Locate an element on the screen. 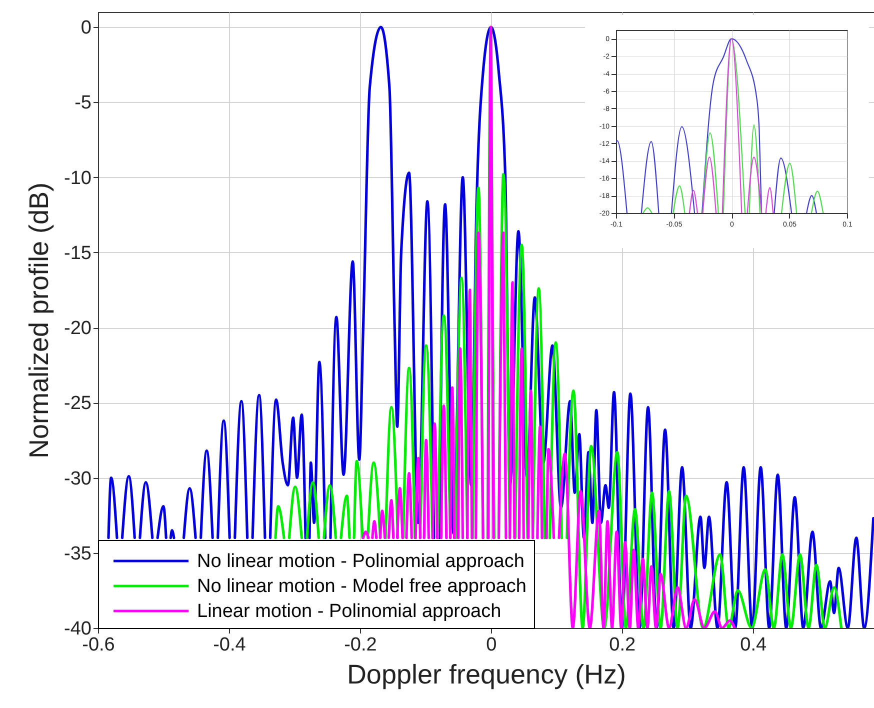  y-tick-label: 0 is located at coordinates (86, 28).